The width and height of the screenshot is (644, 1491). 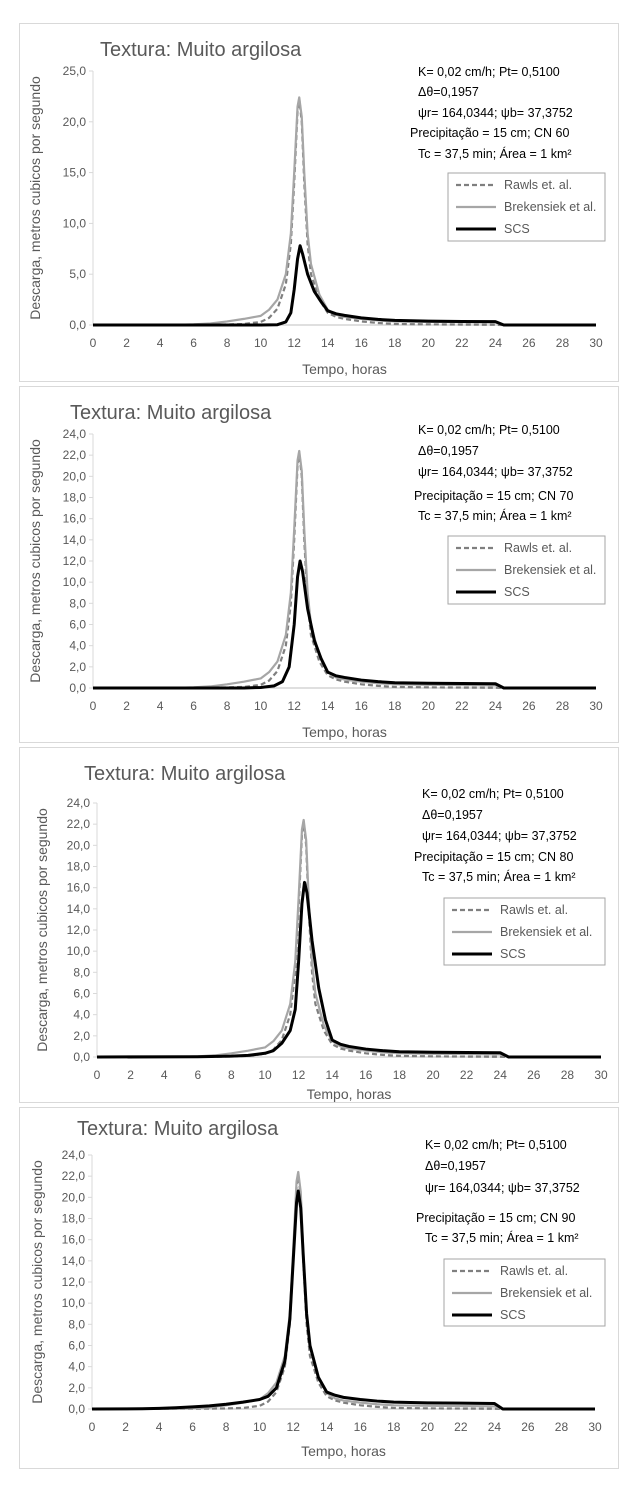 What do you see at coordinates (546, 932) in the screenshot?
I see `legend-label: Brekensiek et al.` at bounding box center [546, 932].